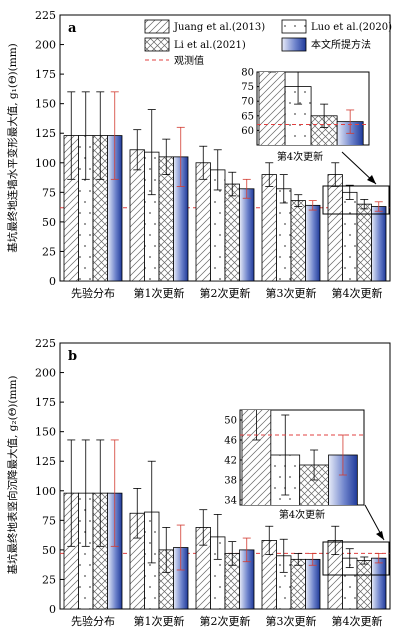 This screenshot has width=417, height=630. What do you see at coordinates (247, 116) in the screenshot?
I see `panel-a-inset-ytick-label: 65` at bounding box center [247, 116].